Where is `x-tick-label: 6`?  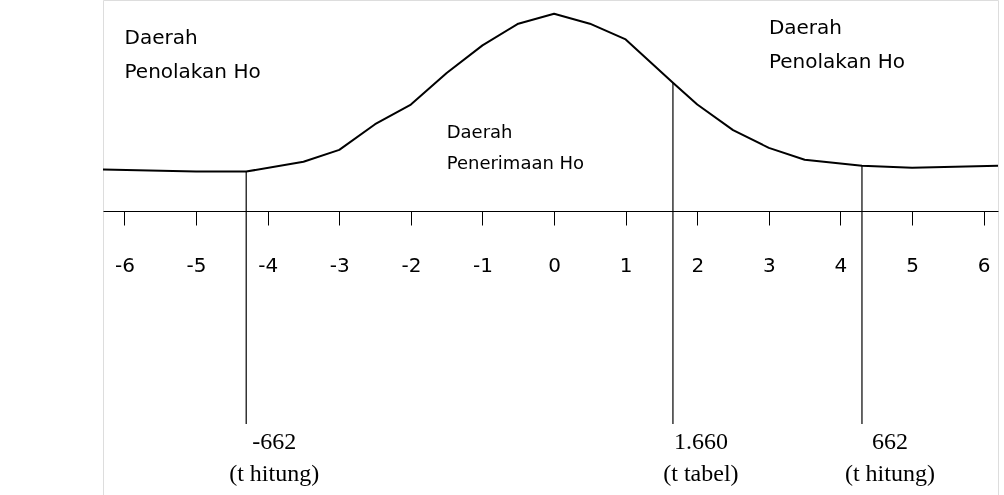
x-tick-label: 6 is located at coordinates (984, 264).